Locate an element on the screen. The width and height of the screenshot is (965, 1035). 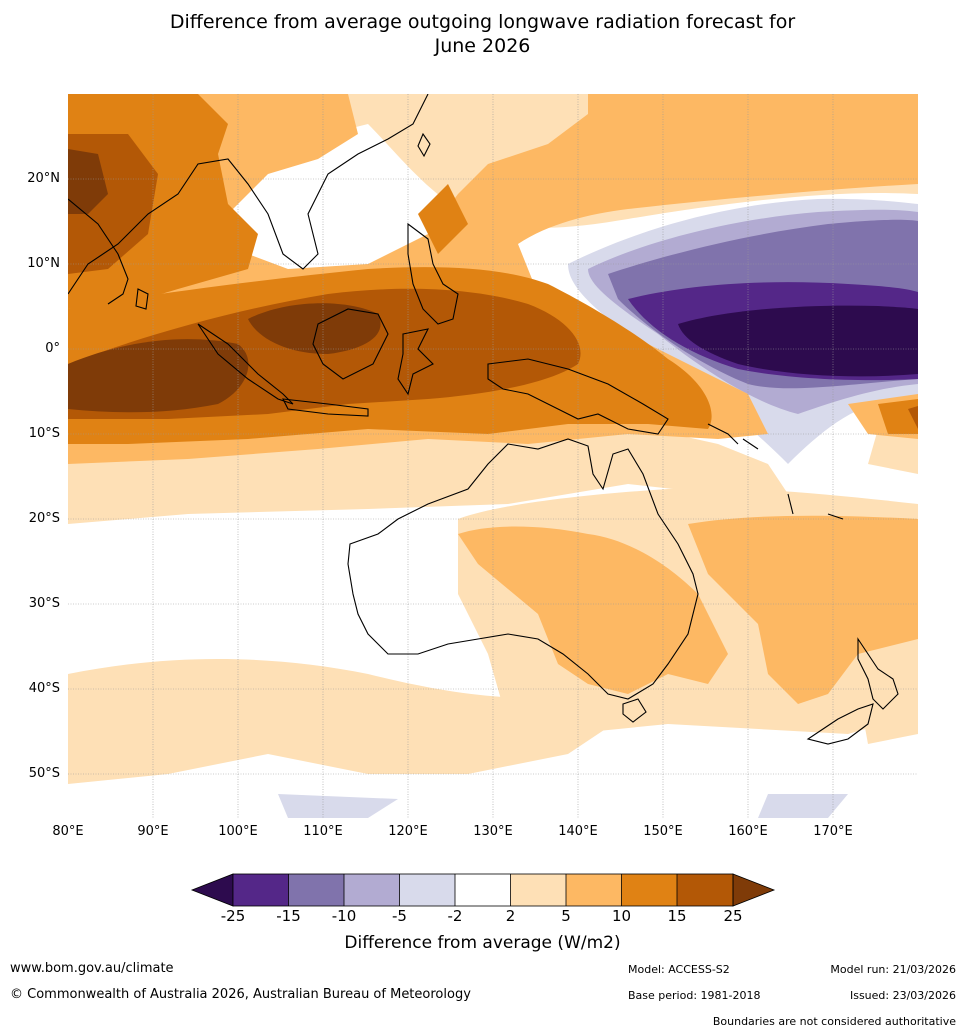
solomon-islands is located at coordinates (733, 436).